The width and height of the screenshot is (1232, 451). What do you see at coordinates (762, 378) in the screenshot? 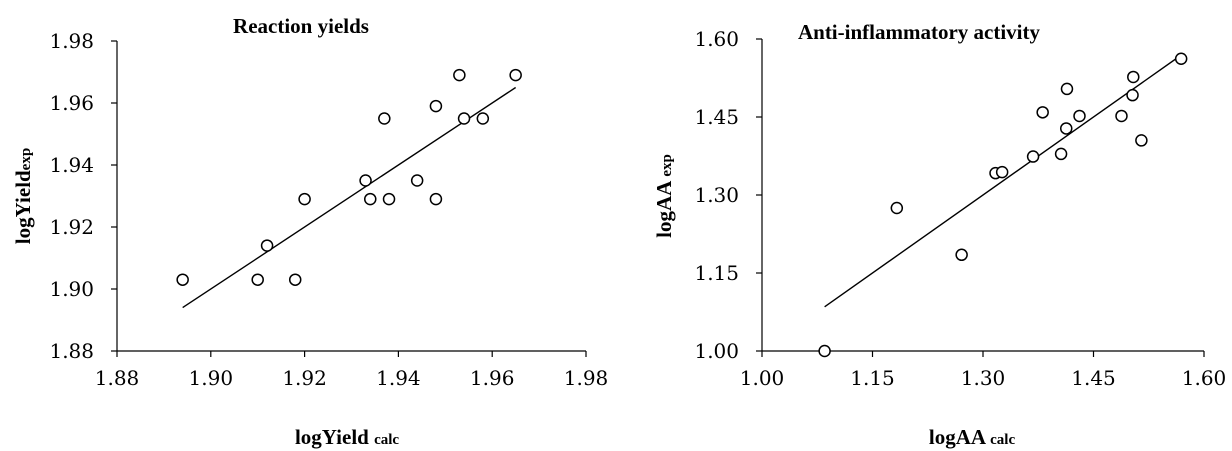
I see `chart2-x-tick-label: 1.00` at bounding box center [762, 378].